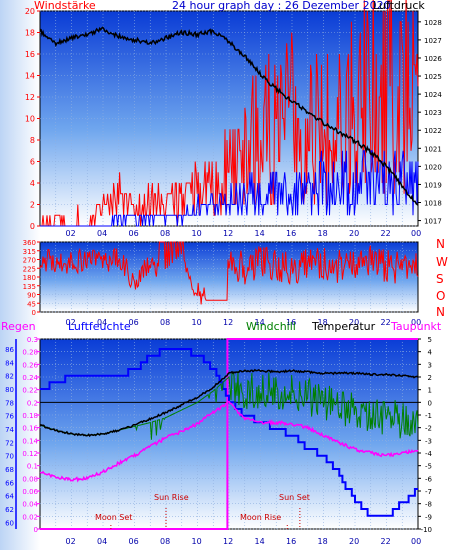  Describe the element at coordinates (20, 275) in the screenshot. I see `left-side-panel` at that location.